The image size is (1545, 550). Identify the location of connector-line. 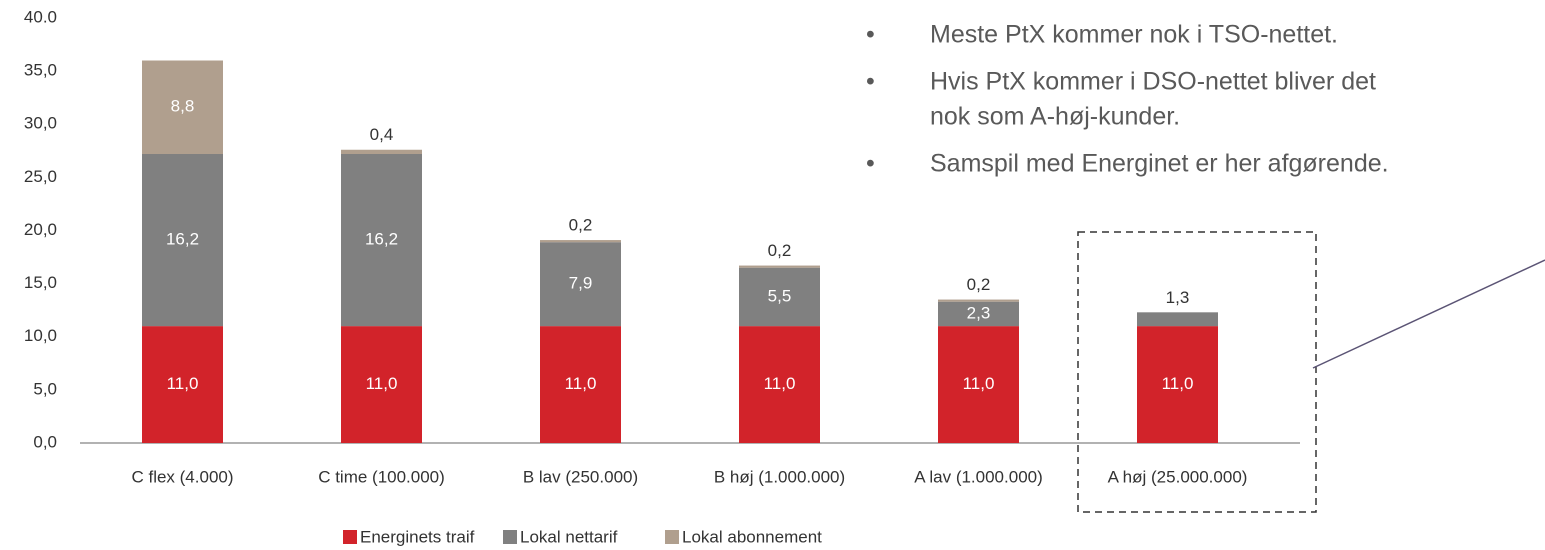
(1428, 314).